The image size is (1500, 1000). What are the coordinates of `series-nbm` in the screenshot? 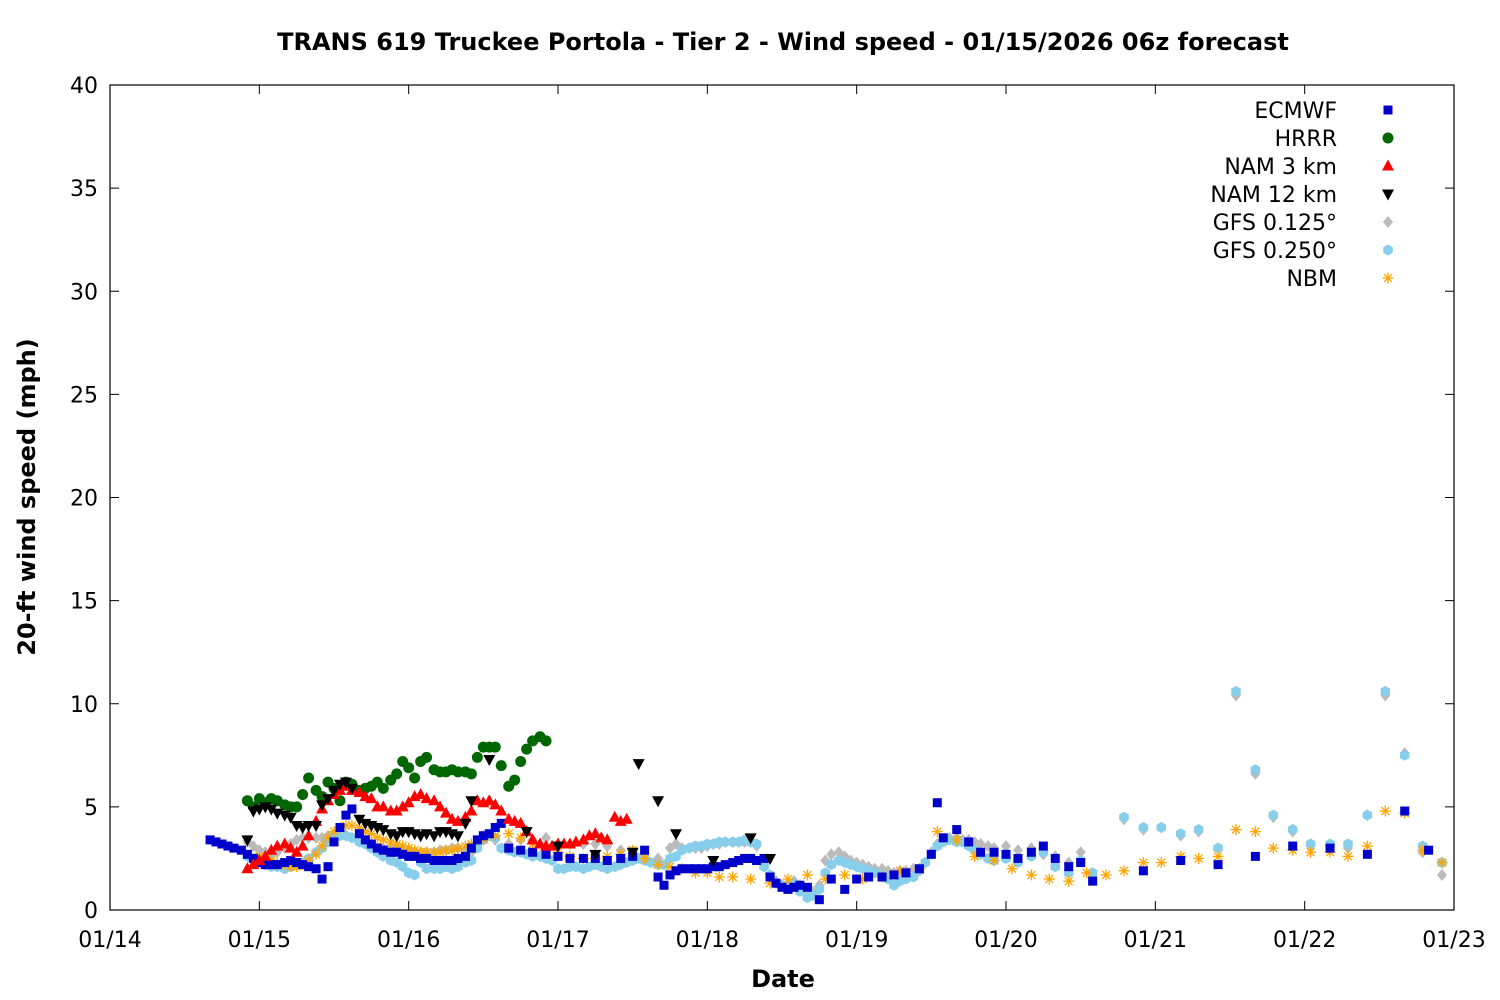 It's located at (850, 847).